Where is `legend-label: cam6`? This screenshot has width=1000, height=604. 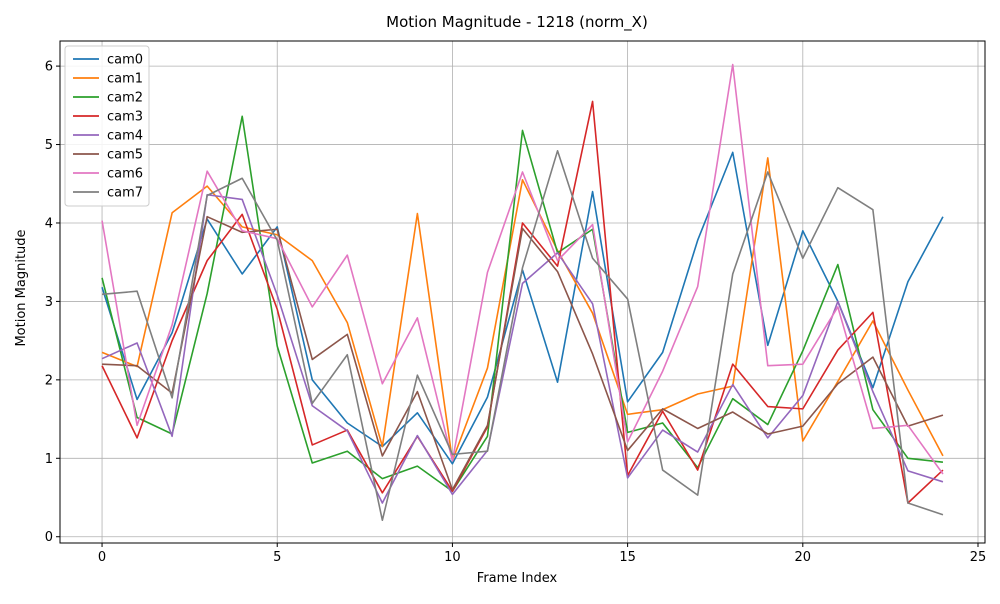 legend-label: cam6 is located at coordinates (125, 174).